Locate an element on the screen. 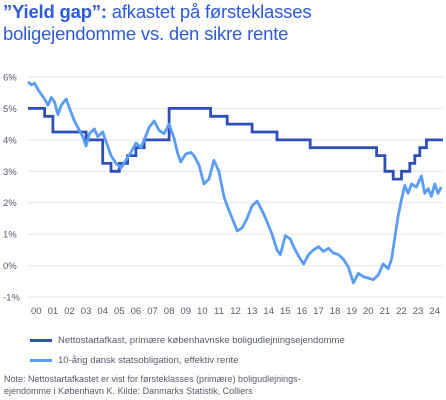 This screenshot has width=446, height=400. x-tick-label: 19 is located at coordinates (351, 311).